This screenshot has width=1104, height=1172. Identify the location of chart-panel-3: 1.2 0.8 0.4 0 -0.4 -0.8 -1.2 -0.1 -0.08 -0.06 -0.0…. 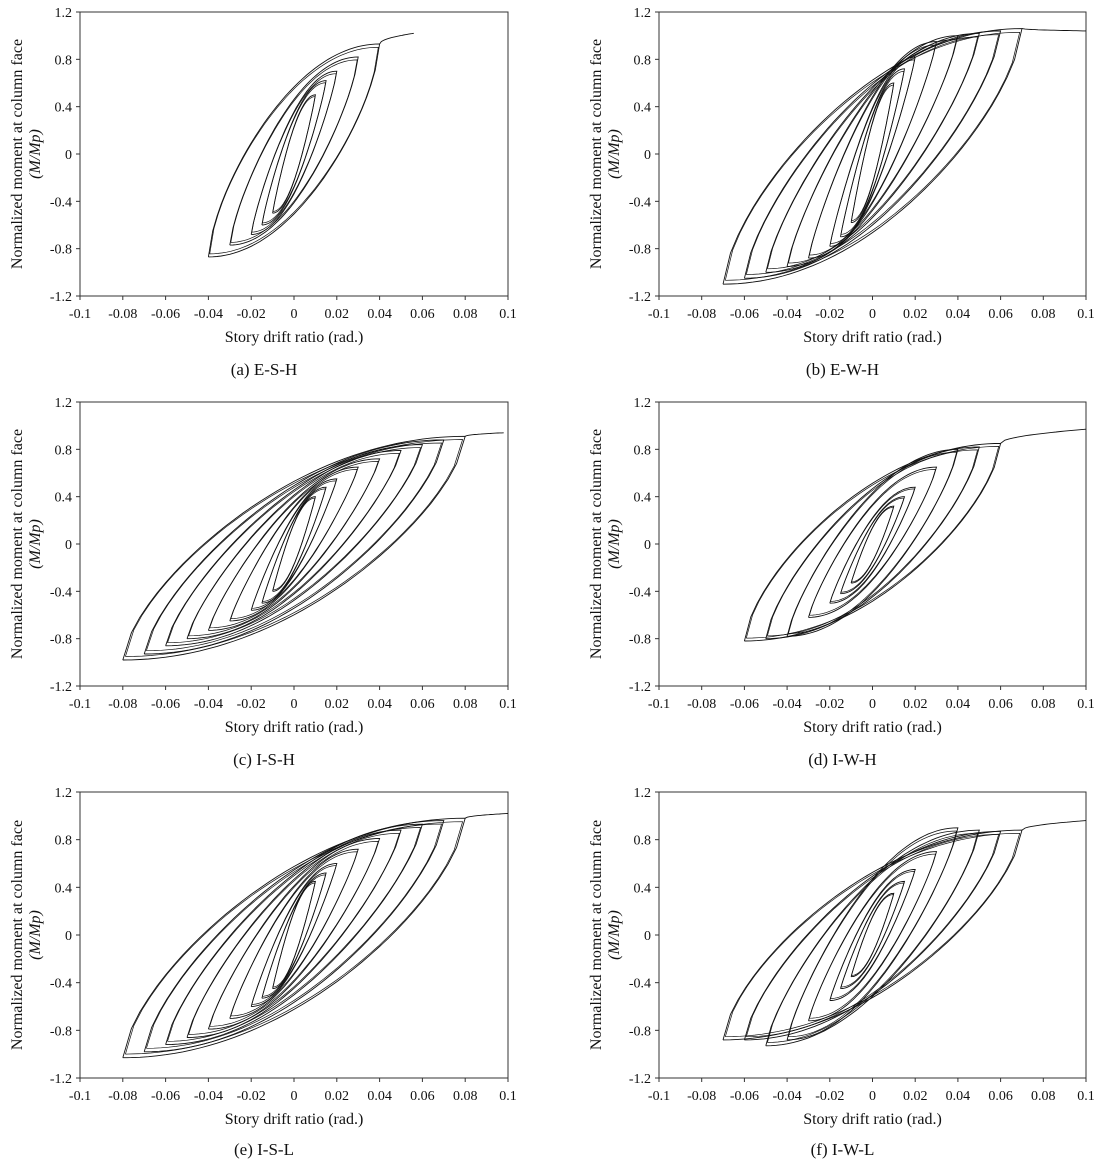
(841, 582).